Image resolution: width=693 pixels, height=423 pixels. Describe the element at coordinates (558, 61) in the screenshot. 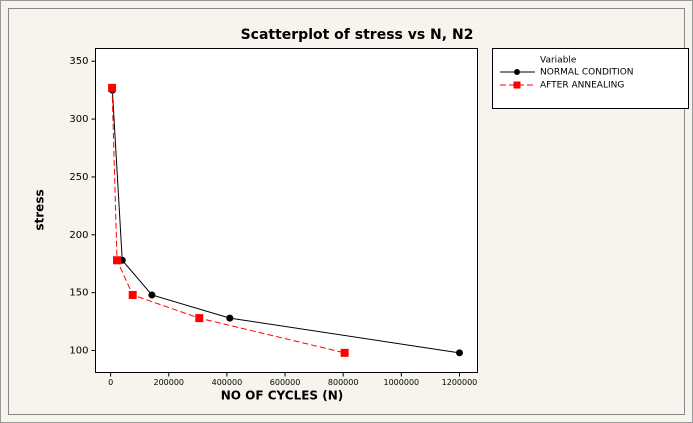

I see `legend-title: Variable` at that location.